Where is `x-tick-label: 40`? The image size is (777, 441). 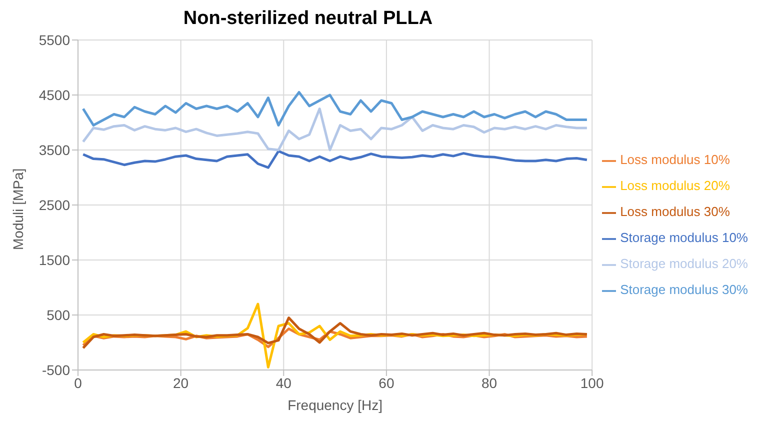 x-tick-label: 40 is located at coordinates (284, 382).